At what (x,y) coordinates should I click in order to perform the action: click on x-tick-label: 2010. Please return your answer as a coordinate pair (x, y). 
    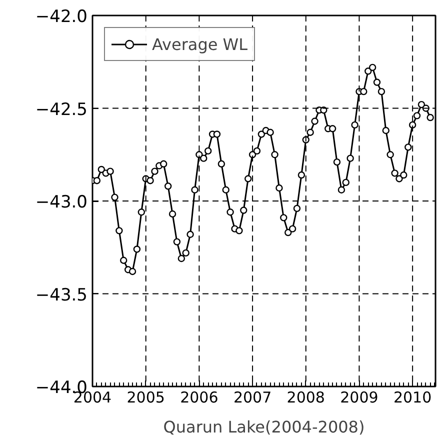
    Looking at the image, I should click on (412, 397).